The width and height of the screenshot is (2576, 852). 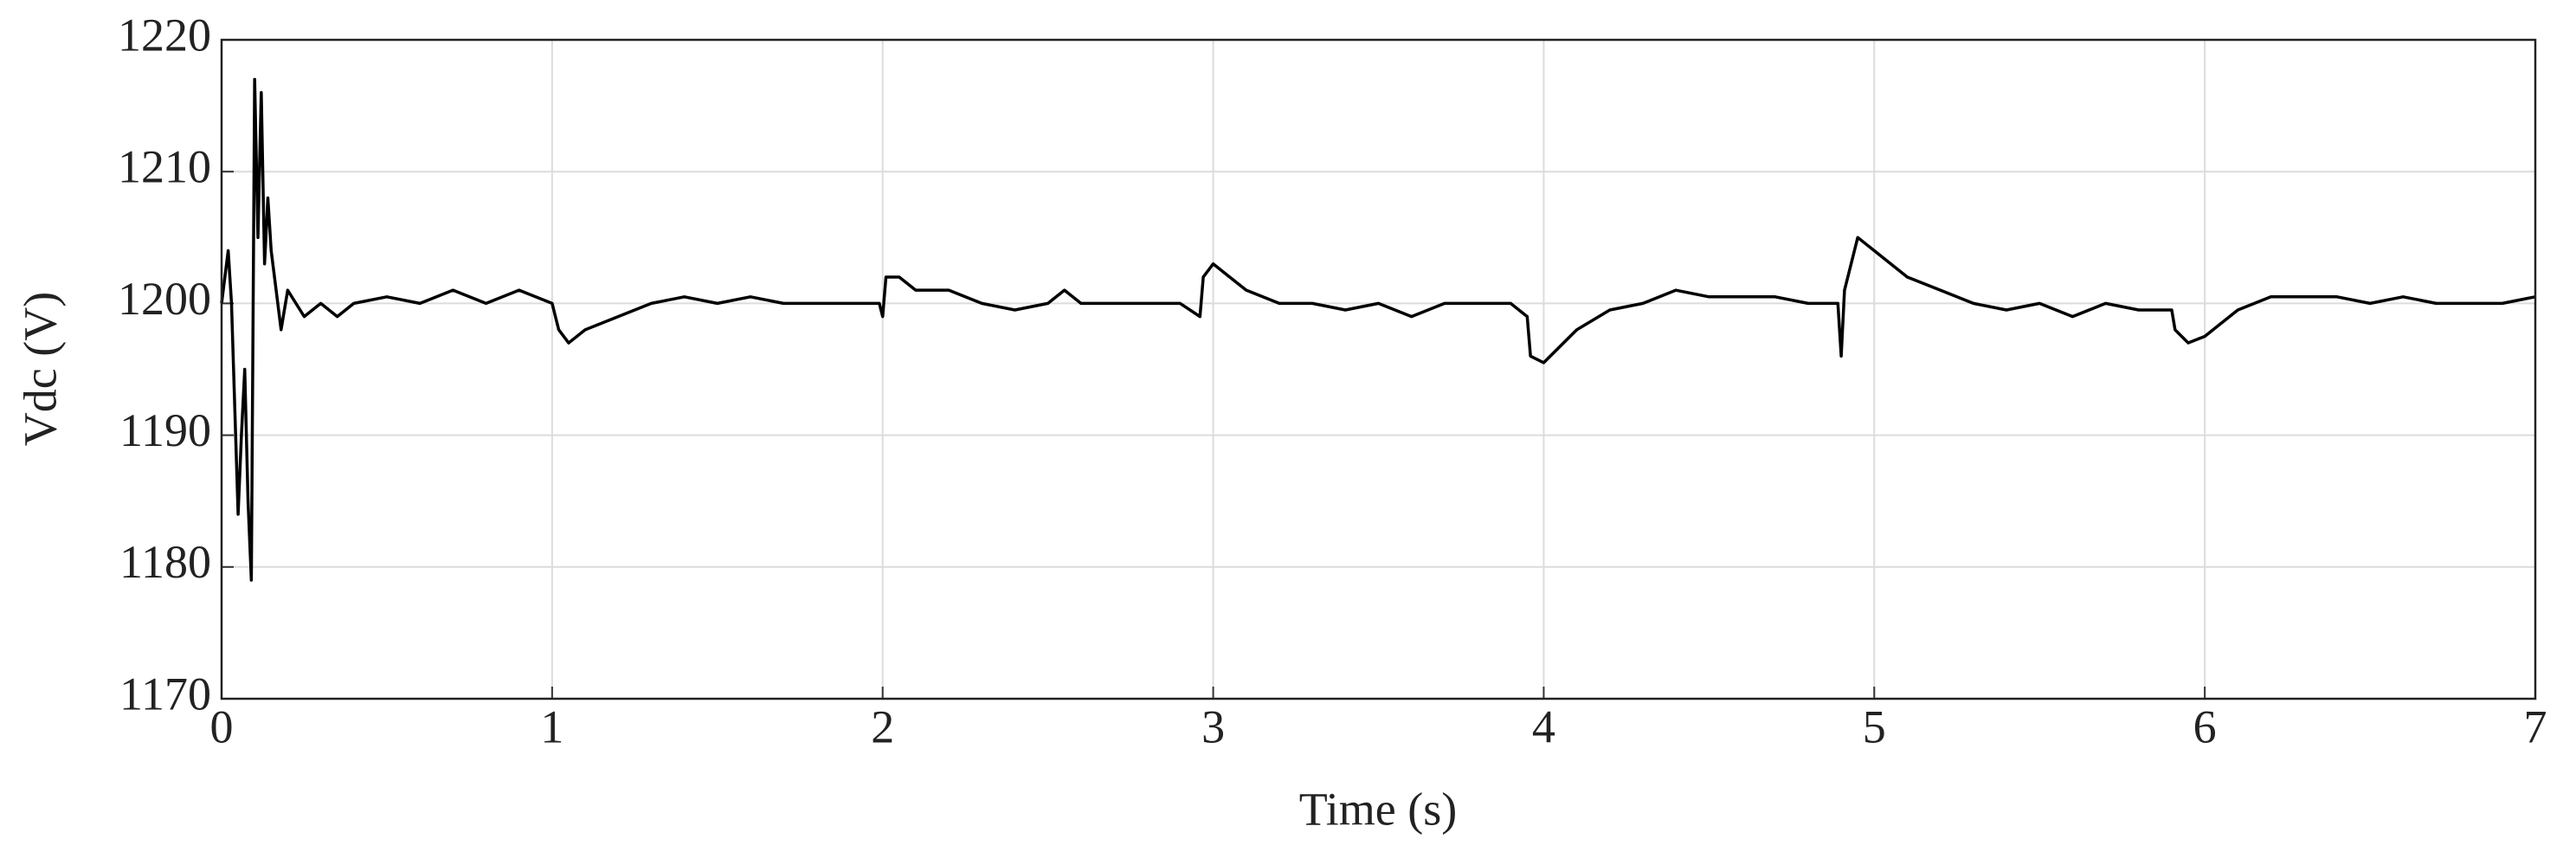 What do you see at coordinates (882, 726) in the screenshot?
I see `x-tick-label: 2` at bounding box center [882, 726].